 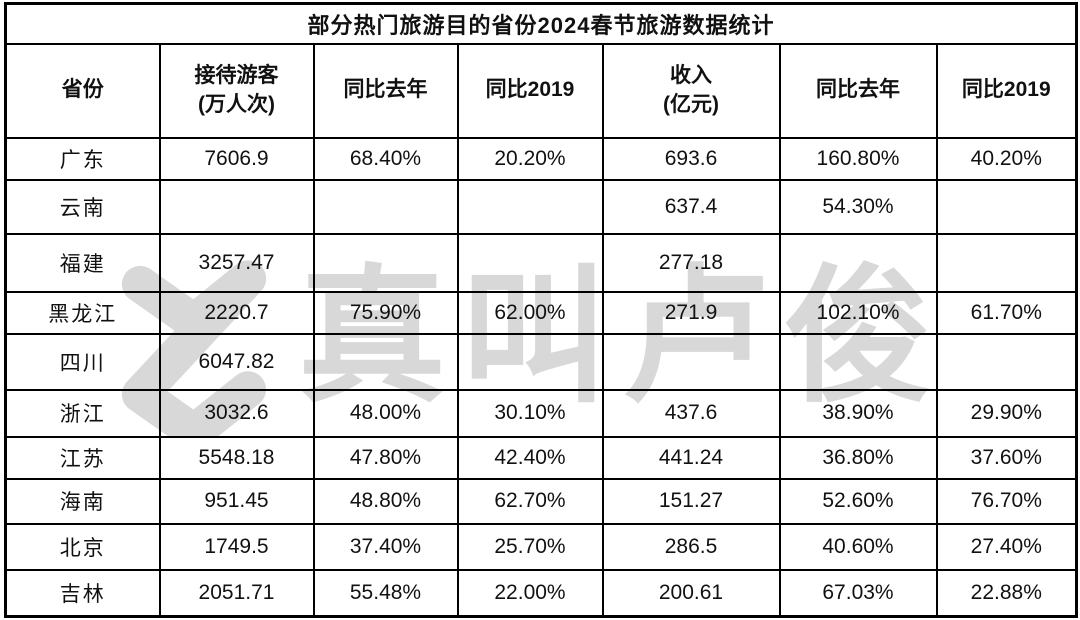 I want to click on province-cell: 北京, so click(x=82, y=546).